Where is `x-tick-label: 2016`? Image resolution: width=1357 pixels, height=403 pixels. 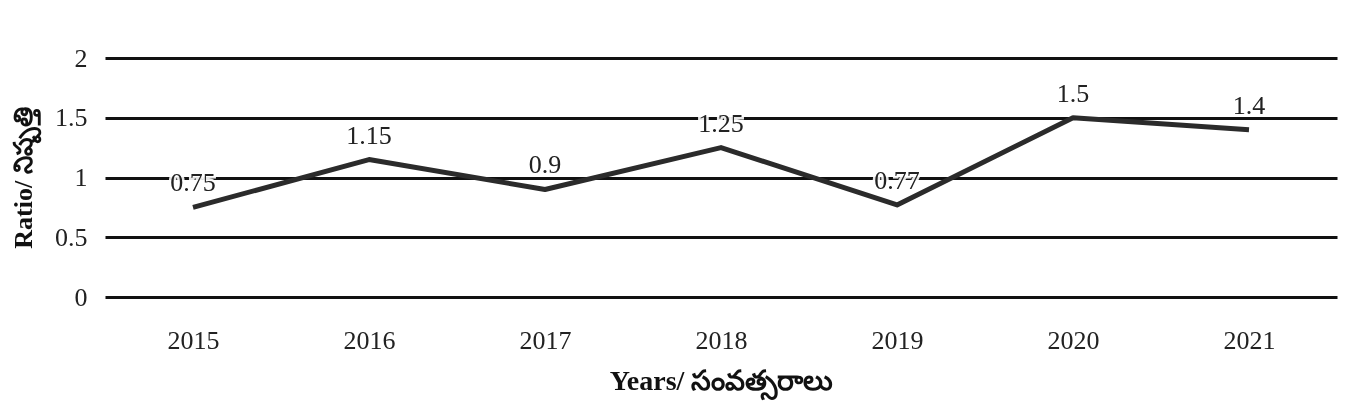
x-tick-label: 2016 is located at coordinates (369, 340).